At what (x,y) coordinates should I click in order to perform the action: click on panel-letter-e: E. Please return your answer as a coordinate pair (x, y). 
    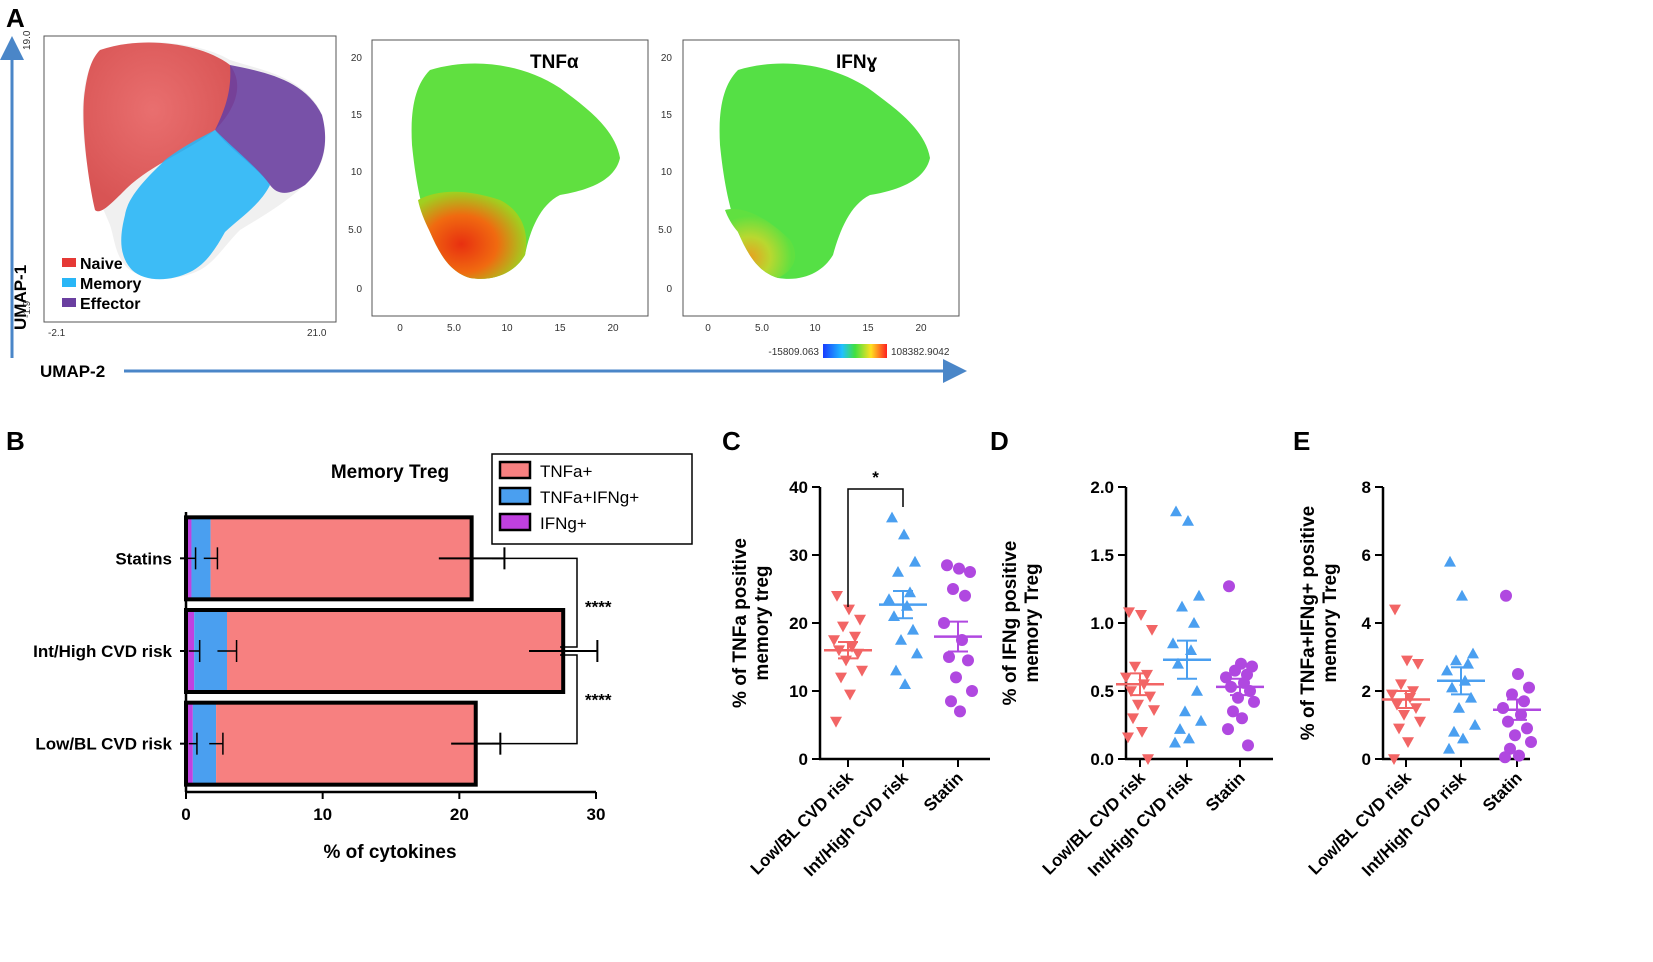
    Looking at the image, I should click on (1301, 441).